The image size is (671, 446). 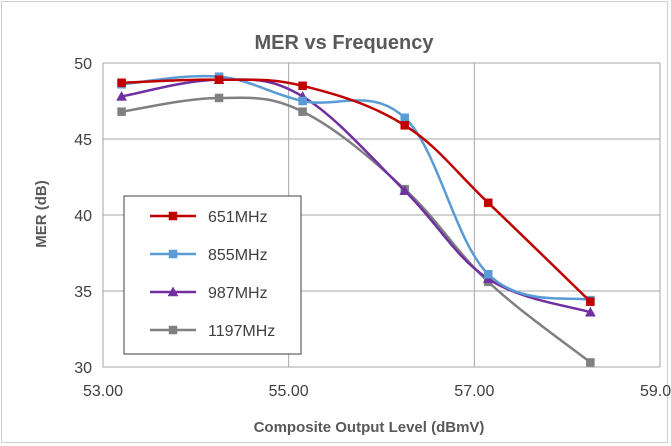 What do you see at coordinates (83, 368) in the screenshot?
I see `y-tick-label: 30` at bounding box center [83, 368].